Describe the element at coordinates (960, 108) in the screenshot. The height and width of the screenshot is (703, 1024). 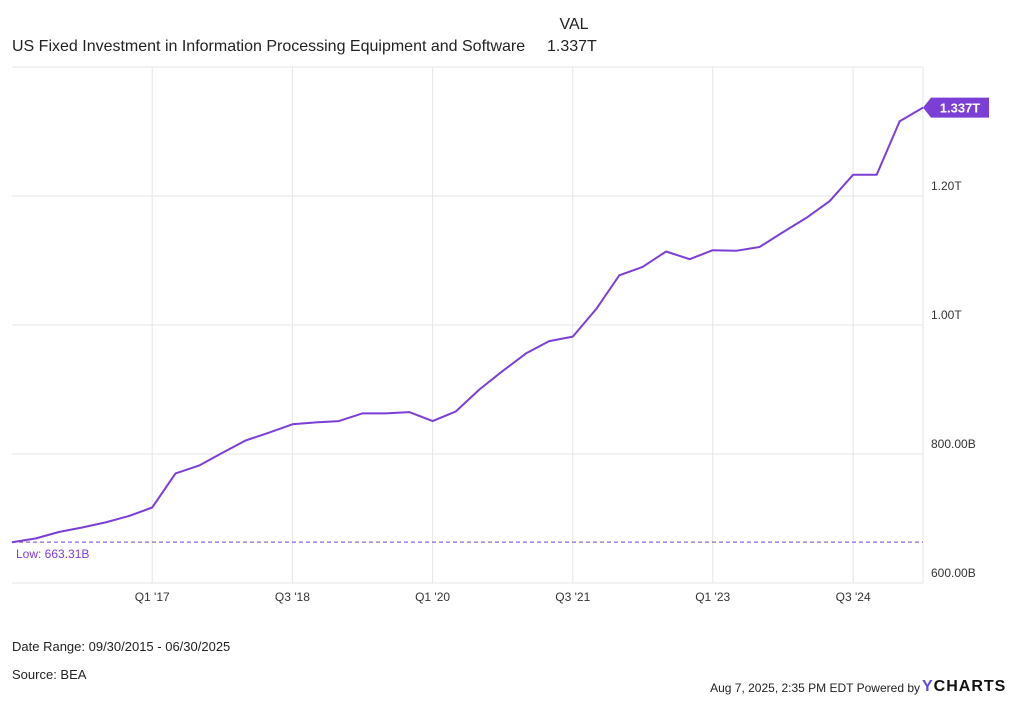
I see `last-value-label: 1.337T` at that location.